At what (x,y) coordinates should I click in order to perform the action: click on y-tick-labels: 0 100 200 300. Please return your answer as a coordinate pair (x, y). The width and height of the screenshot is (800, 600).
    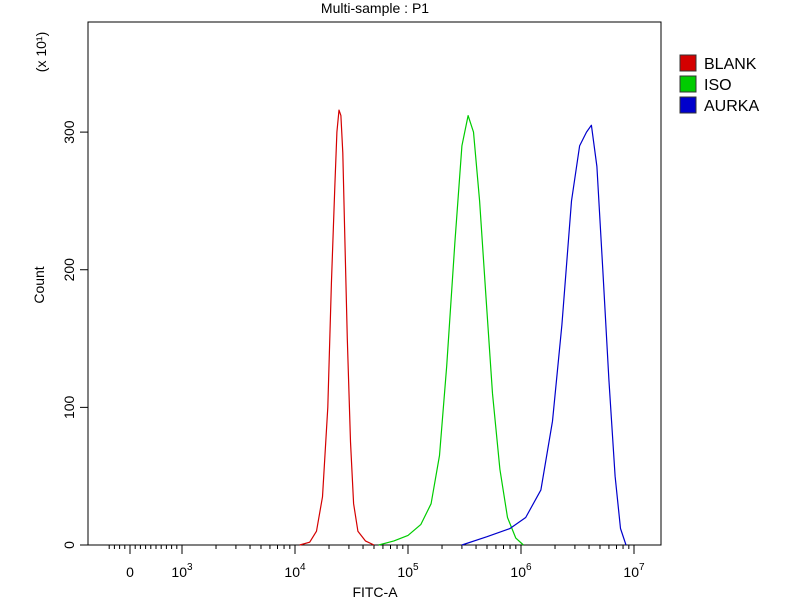
    Looking at the image, I should click on (69, 334).